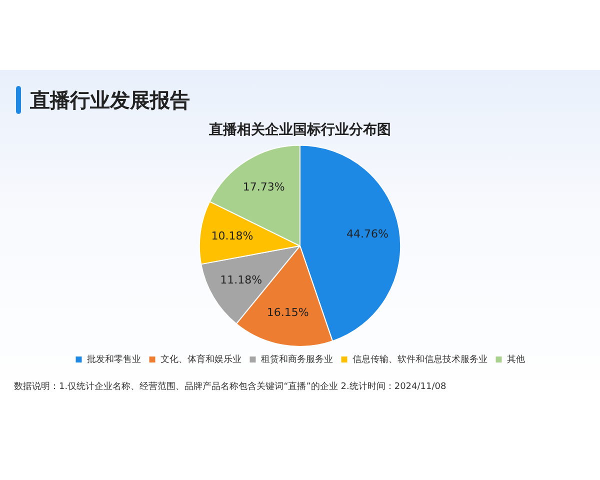  What do you see at coordinates (110, 100) in the screenshot?
I see `chart-title: 直播行业发展报告` at bounding box center [110, 100].